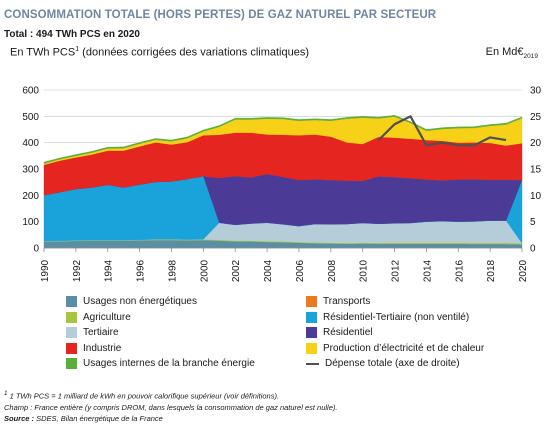  What do you see at coordinates (140, 301) in the screenshot?
I see `legend-label: Usages non énergétiques` at bounding box center [140, 301].